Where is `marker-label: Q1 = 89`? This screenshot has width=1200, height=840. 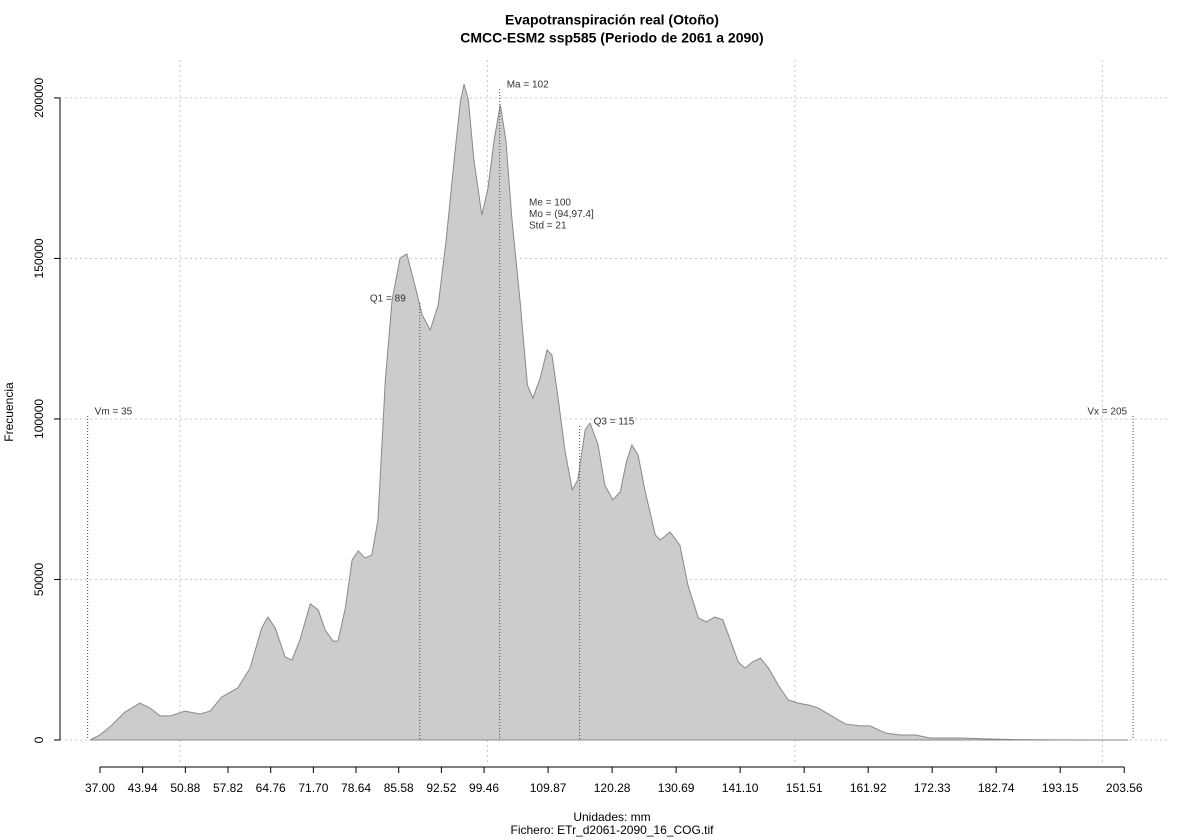
marker-label: Q1 = 89 is located at coordinates (388, 299).